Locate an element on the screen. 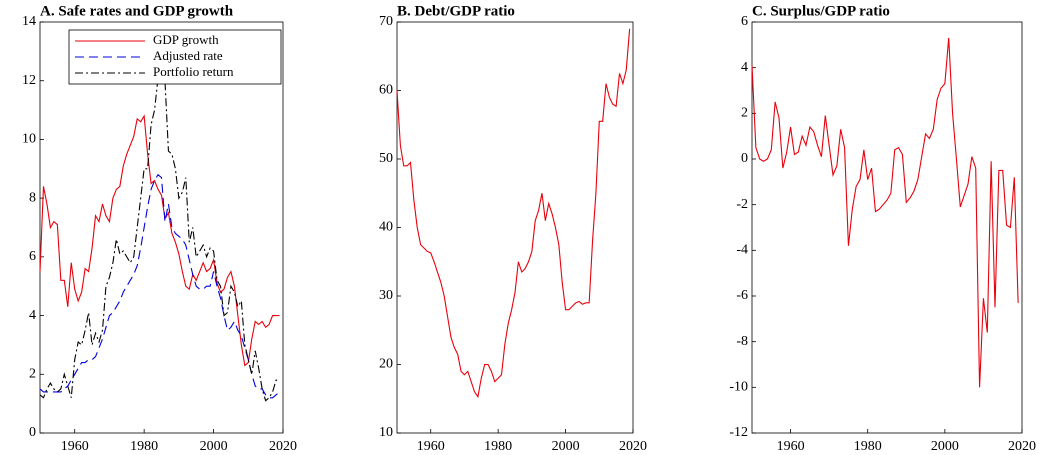  legend-label: Portfolio return is located at coordinates (193, 71).